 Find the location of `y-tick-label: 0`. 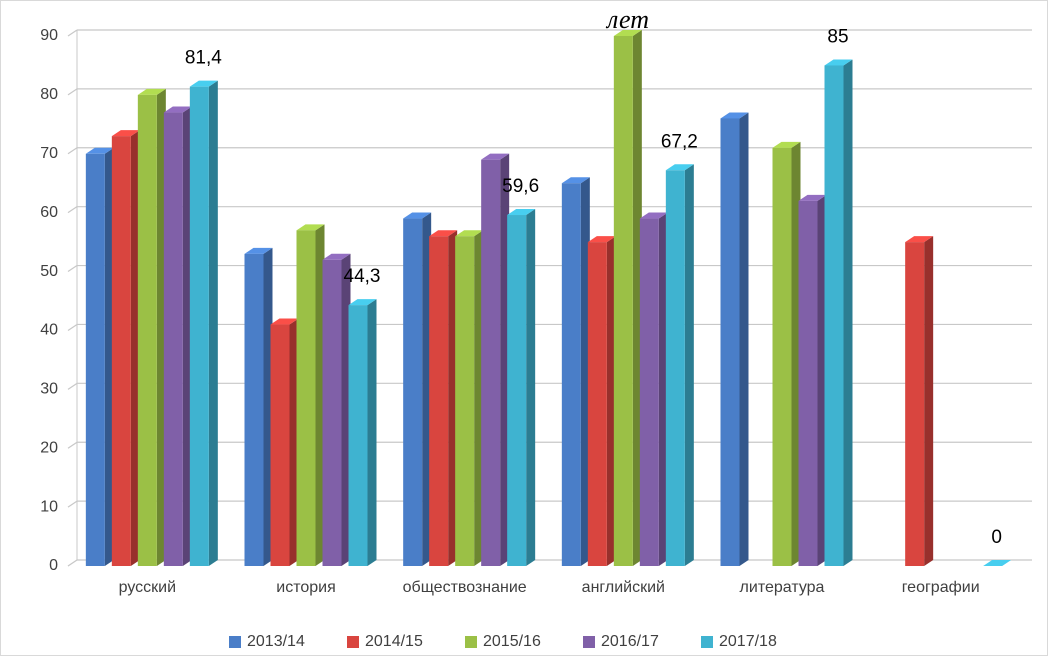

y-tick-label: 0 is located at coordinates (53, 565).